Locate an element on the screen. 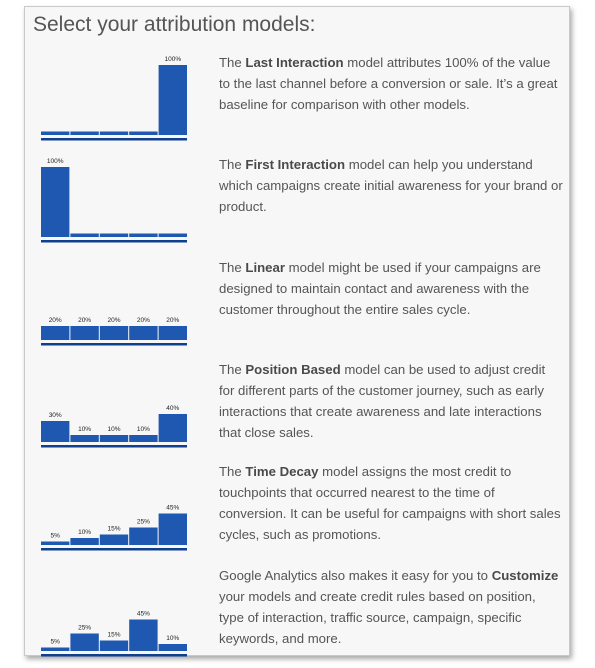  bar-label-1: 100% is located at coordinates (55, 161).